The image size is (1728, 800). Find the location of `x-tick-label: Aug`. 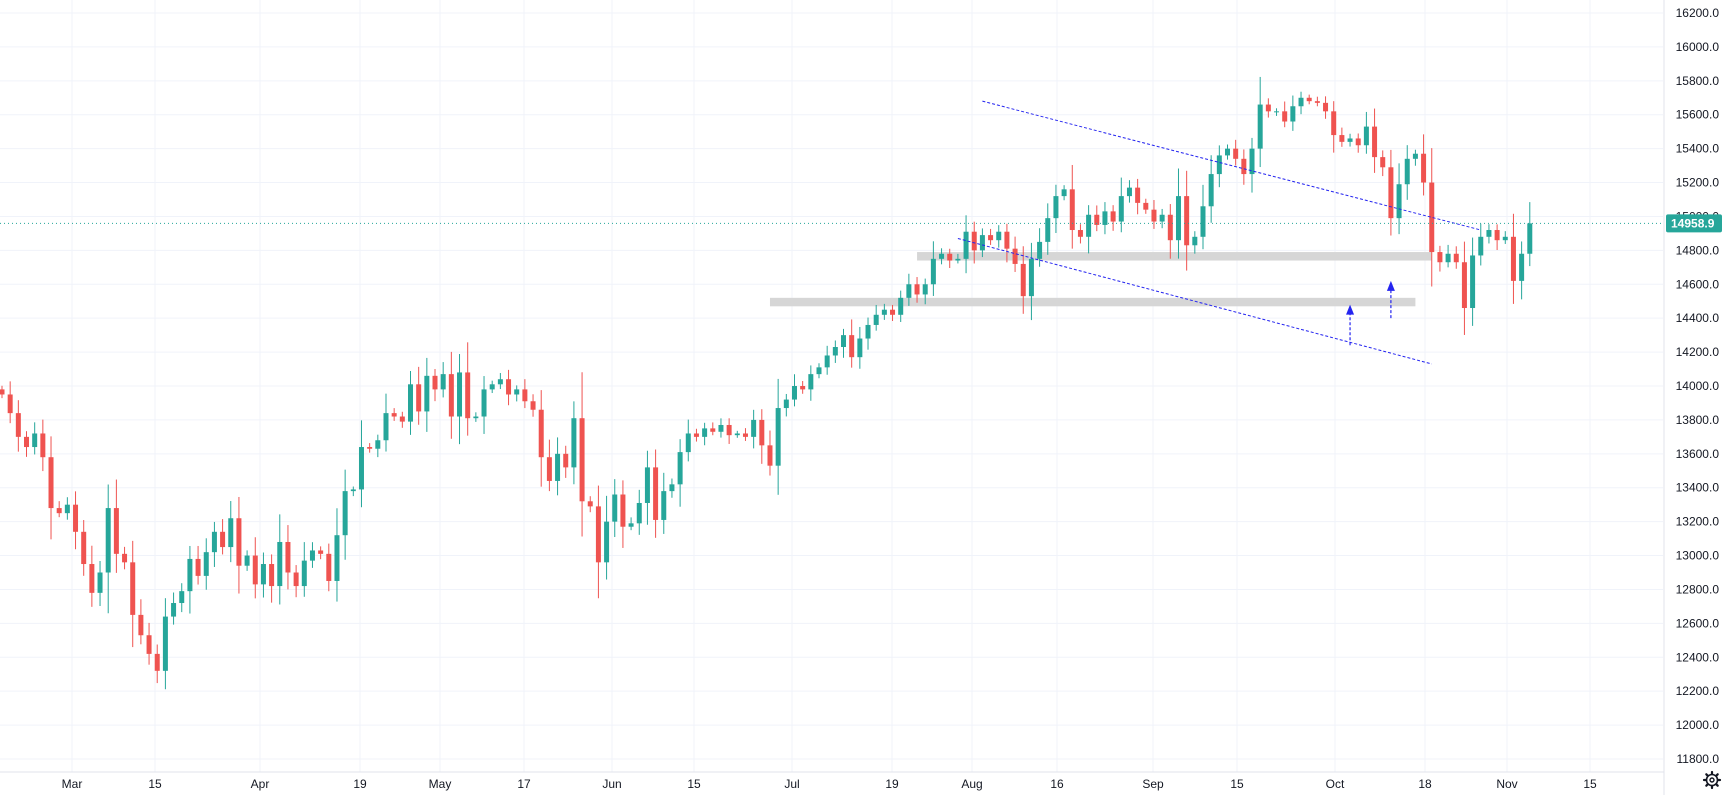

x-tick-label: Aug is located at coordinates (971, 784).